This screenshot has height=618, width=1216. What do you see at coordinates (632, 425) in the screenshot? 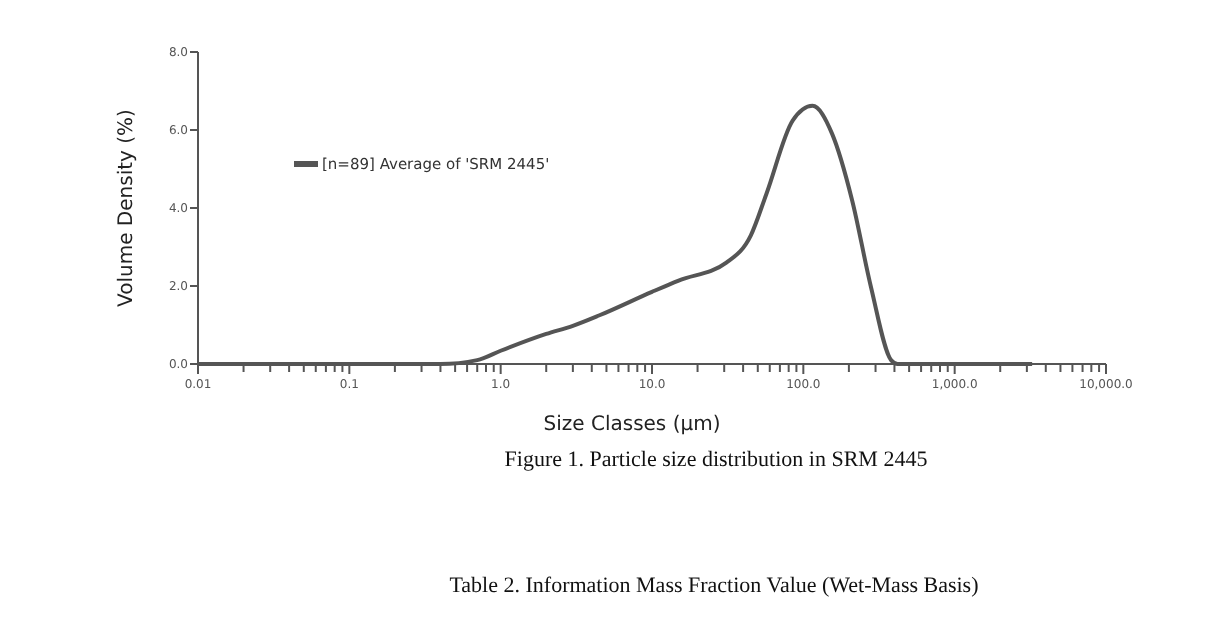
I see `x-axis-title: Size Classes (µm)` at bounding box center [632, 425].